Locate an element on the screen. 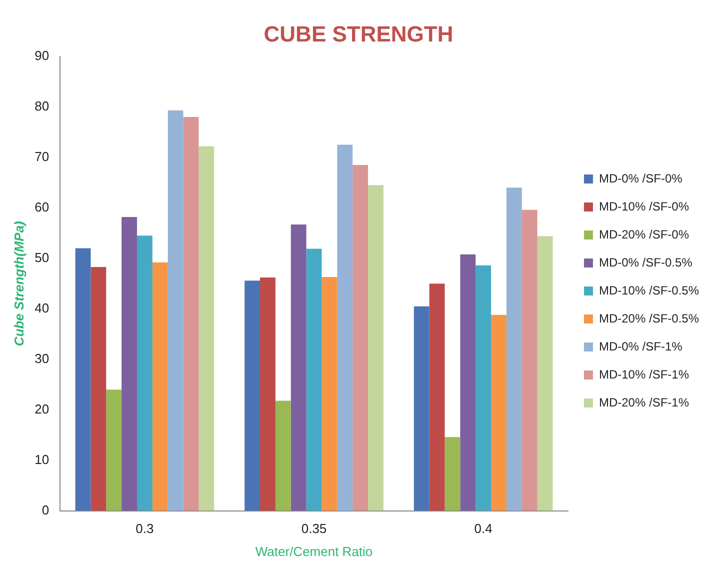  y-tick-label: 60 is located at coordinates (42, 206).